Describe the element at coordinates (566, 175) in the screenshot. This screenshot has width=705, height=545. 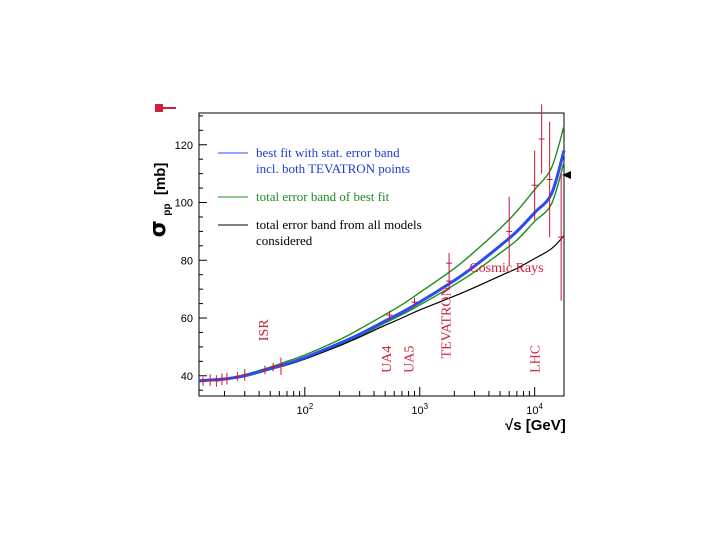
I see `arrow-marker-icon` at that location.